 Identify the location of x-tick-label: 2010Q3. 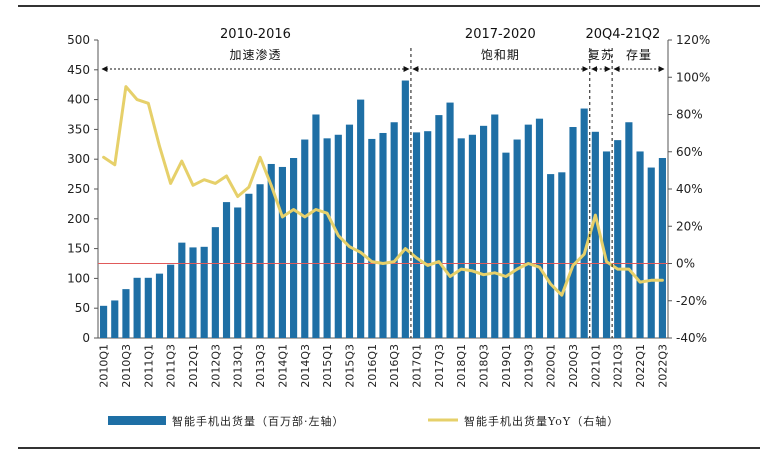
(126, 366).